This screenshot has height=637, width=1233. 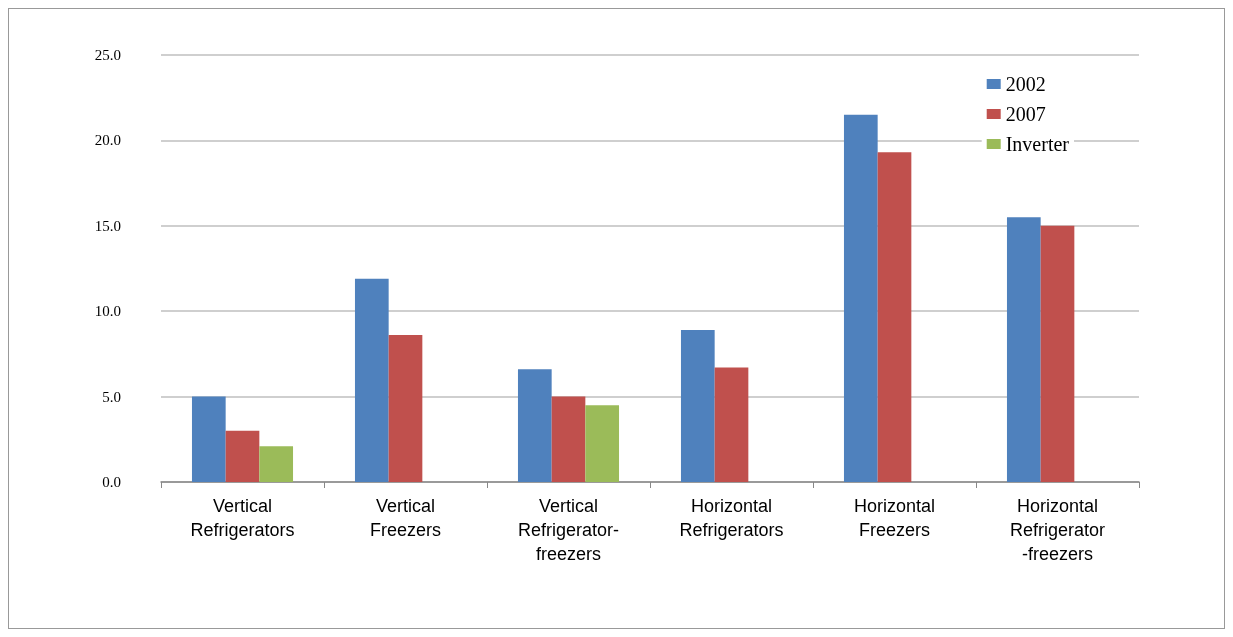 What do you see at coordinates (405, 518) in the screenshot?
I see `x-tick-label: Vertical Freezers` at bounding box center [405, 518].